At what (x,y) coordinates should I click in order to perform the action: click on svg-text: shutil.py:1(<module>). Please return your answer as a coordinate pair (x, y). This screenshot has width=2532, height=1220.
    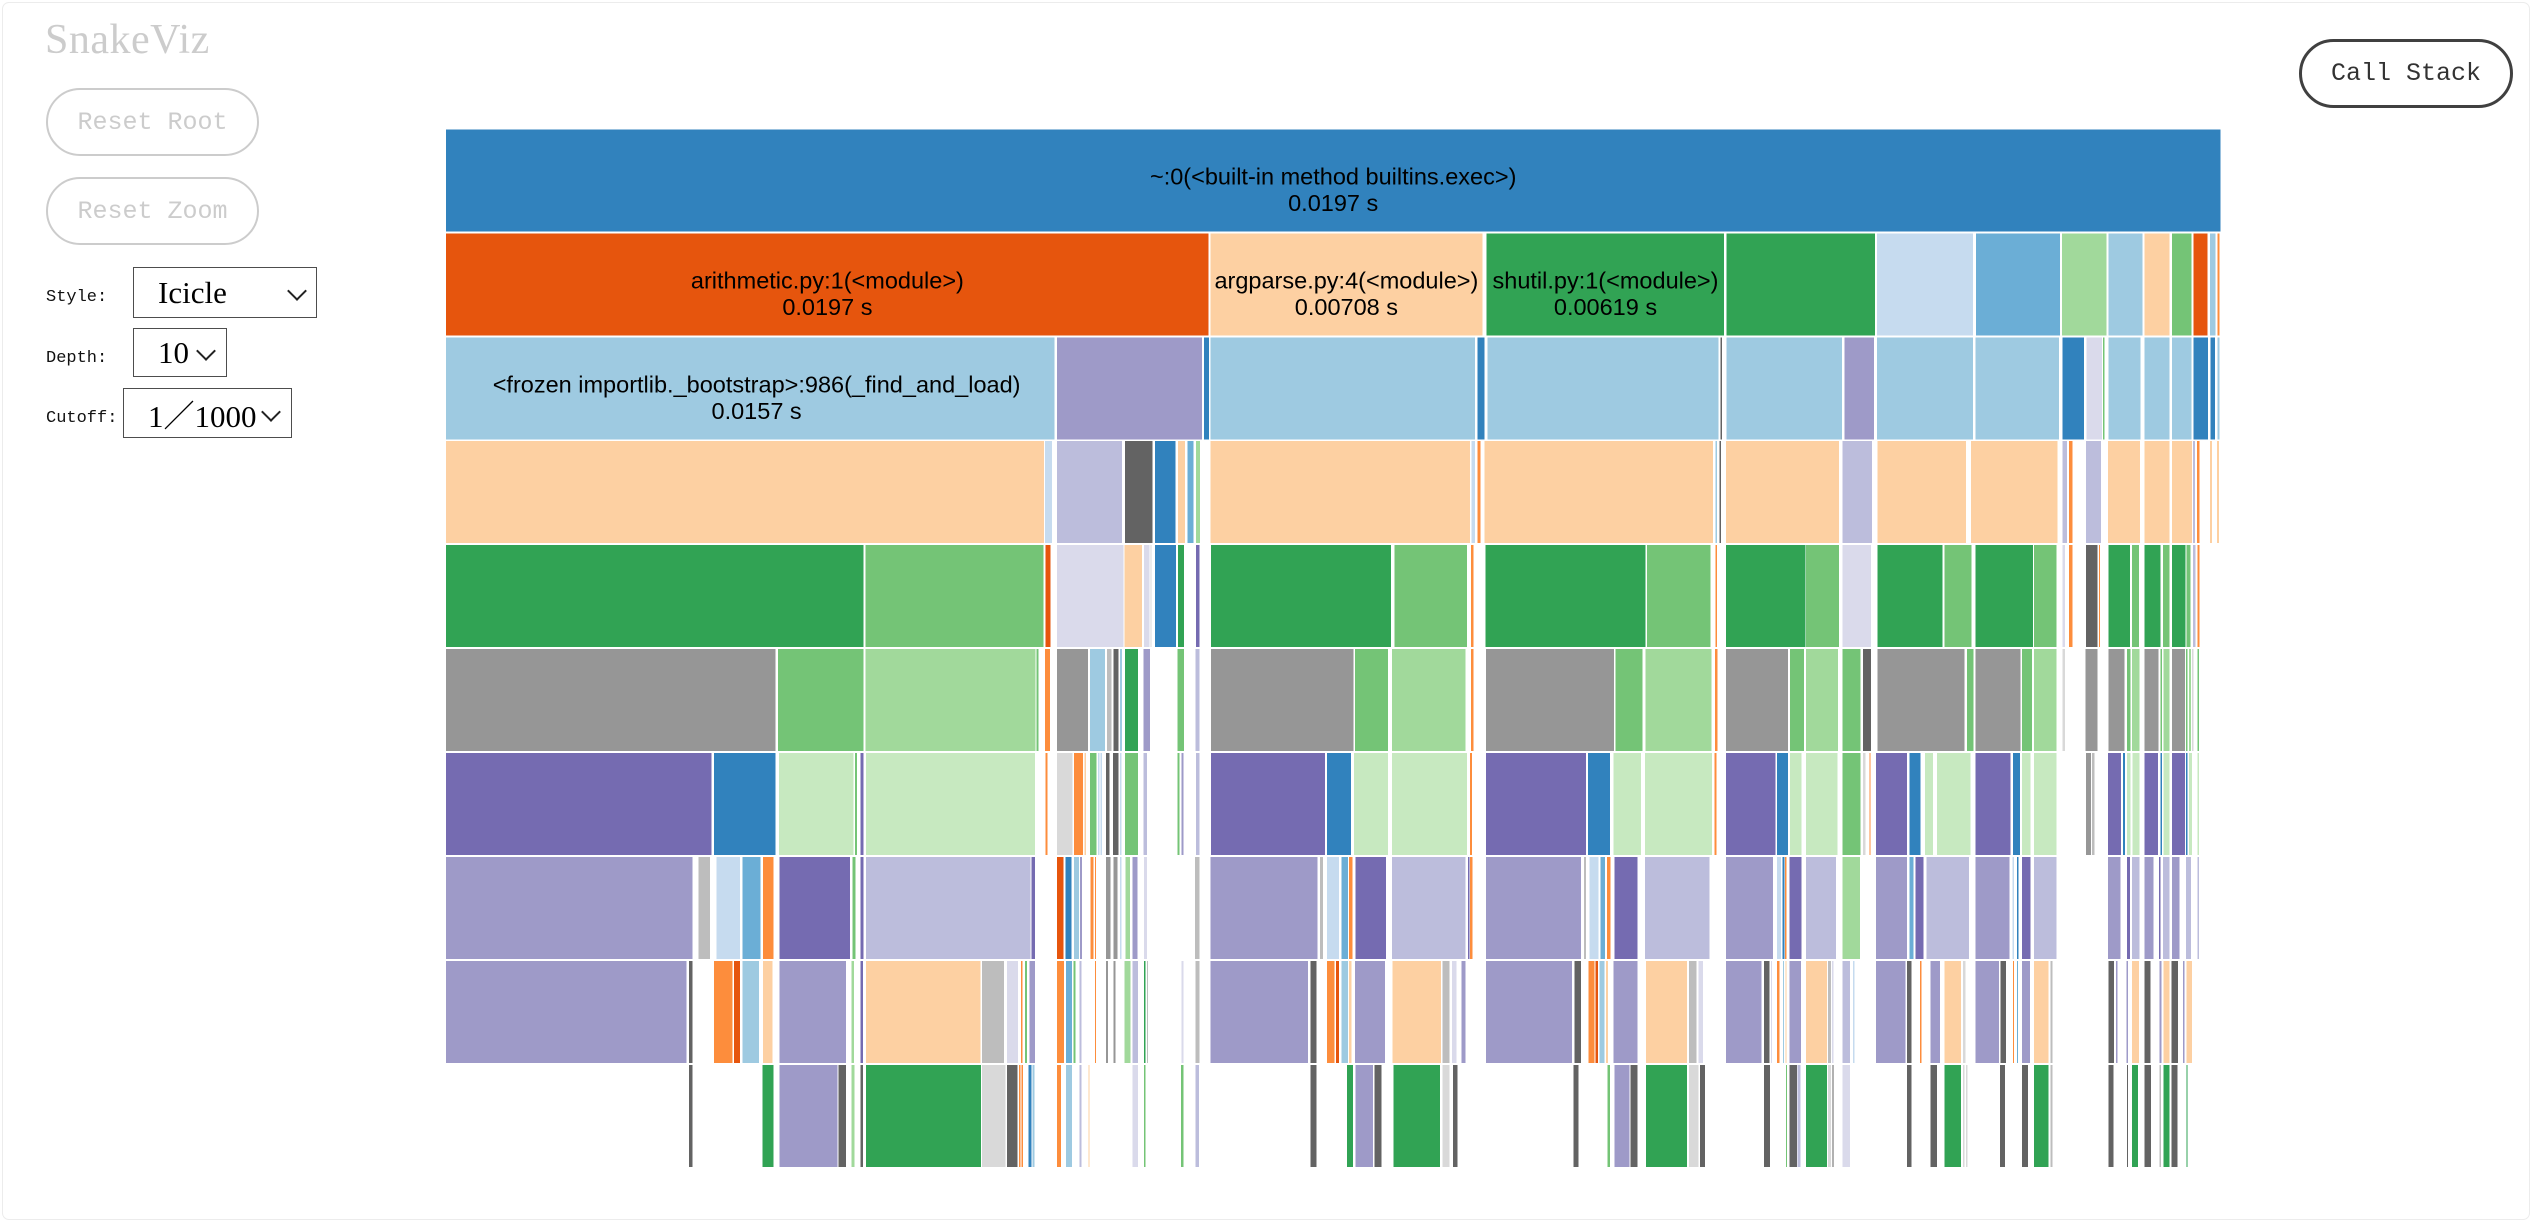
    Looking at the image, I should click on (1606, 280).